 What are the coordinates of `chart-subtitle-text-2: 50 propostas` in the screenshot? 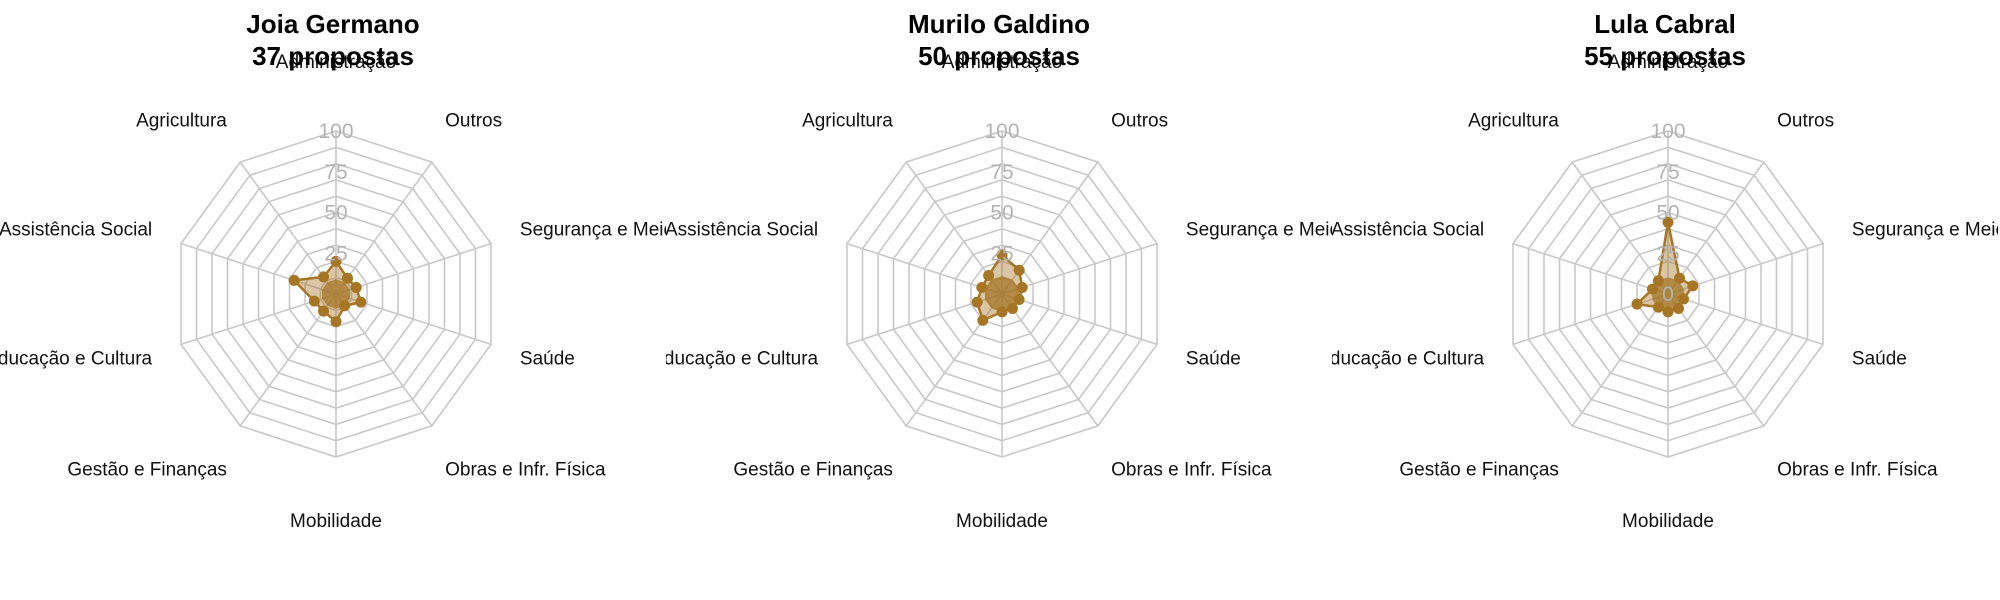 It's located at (999, 56).